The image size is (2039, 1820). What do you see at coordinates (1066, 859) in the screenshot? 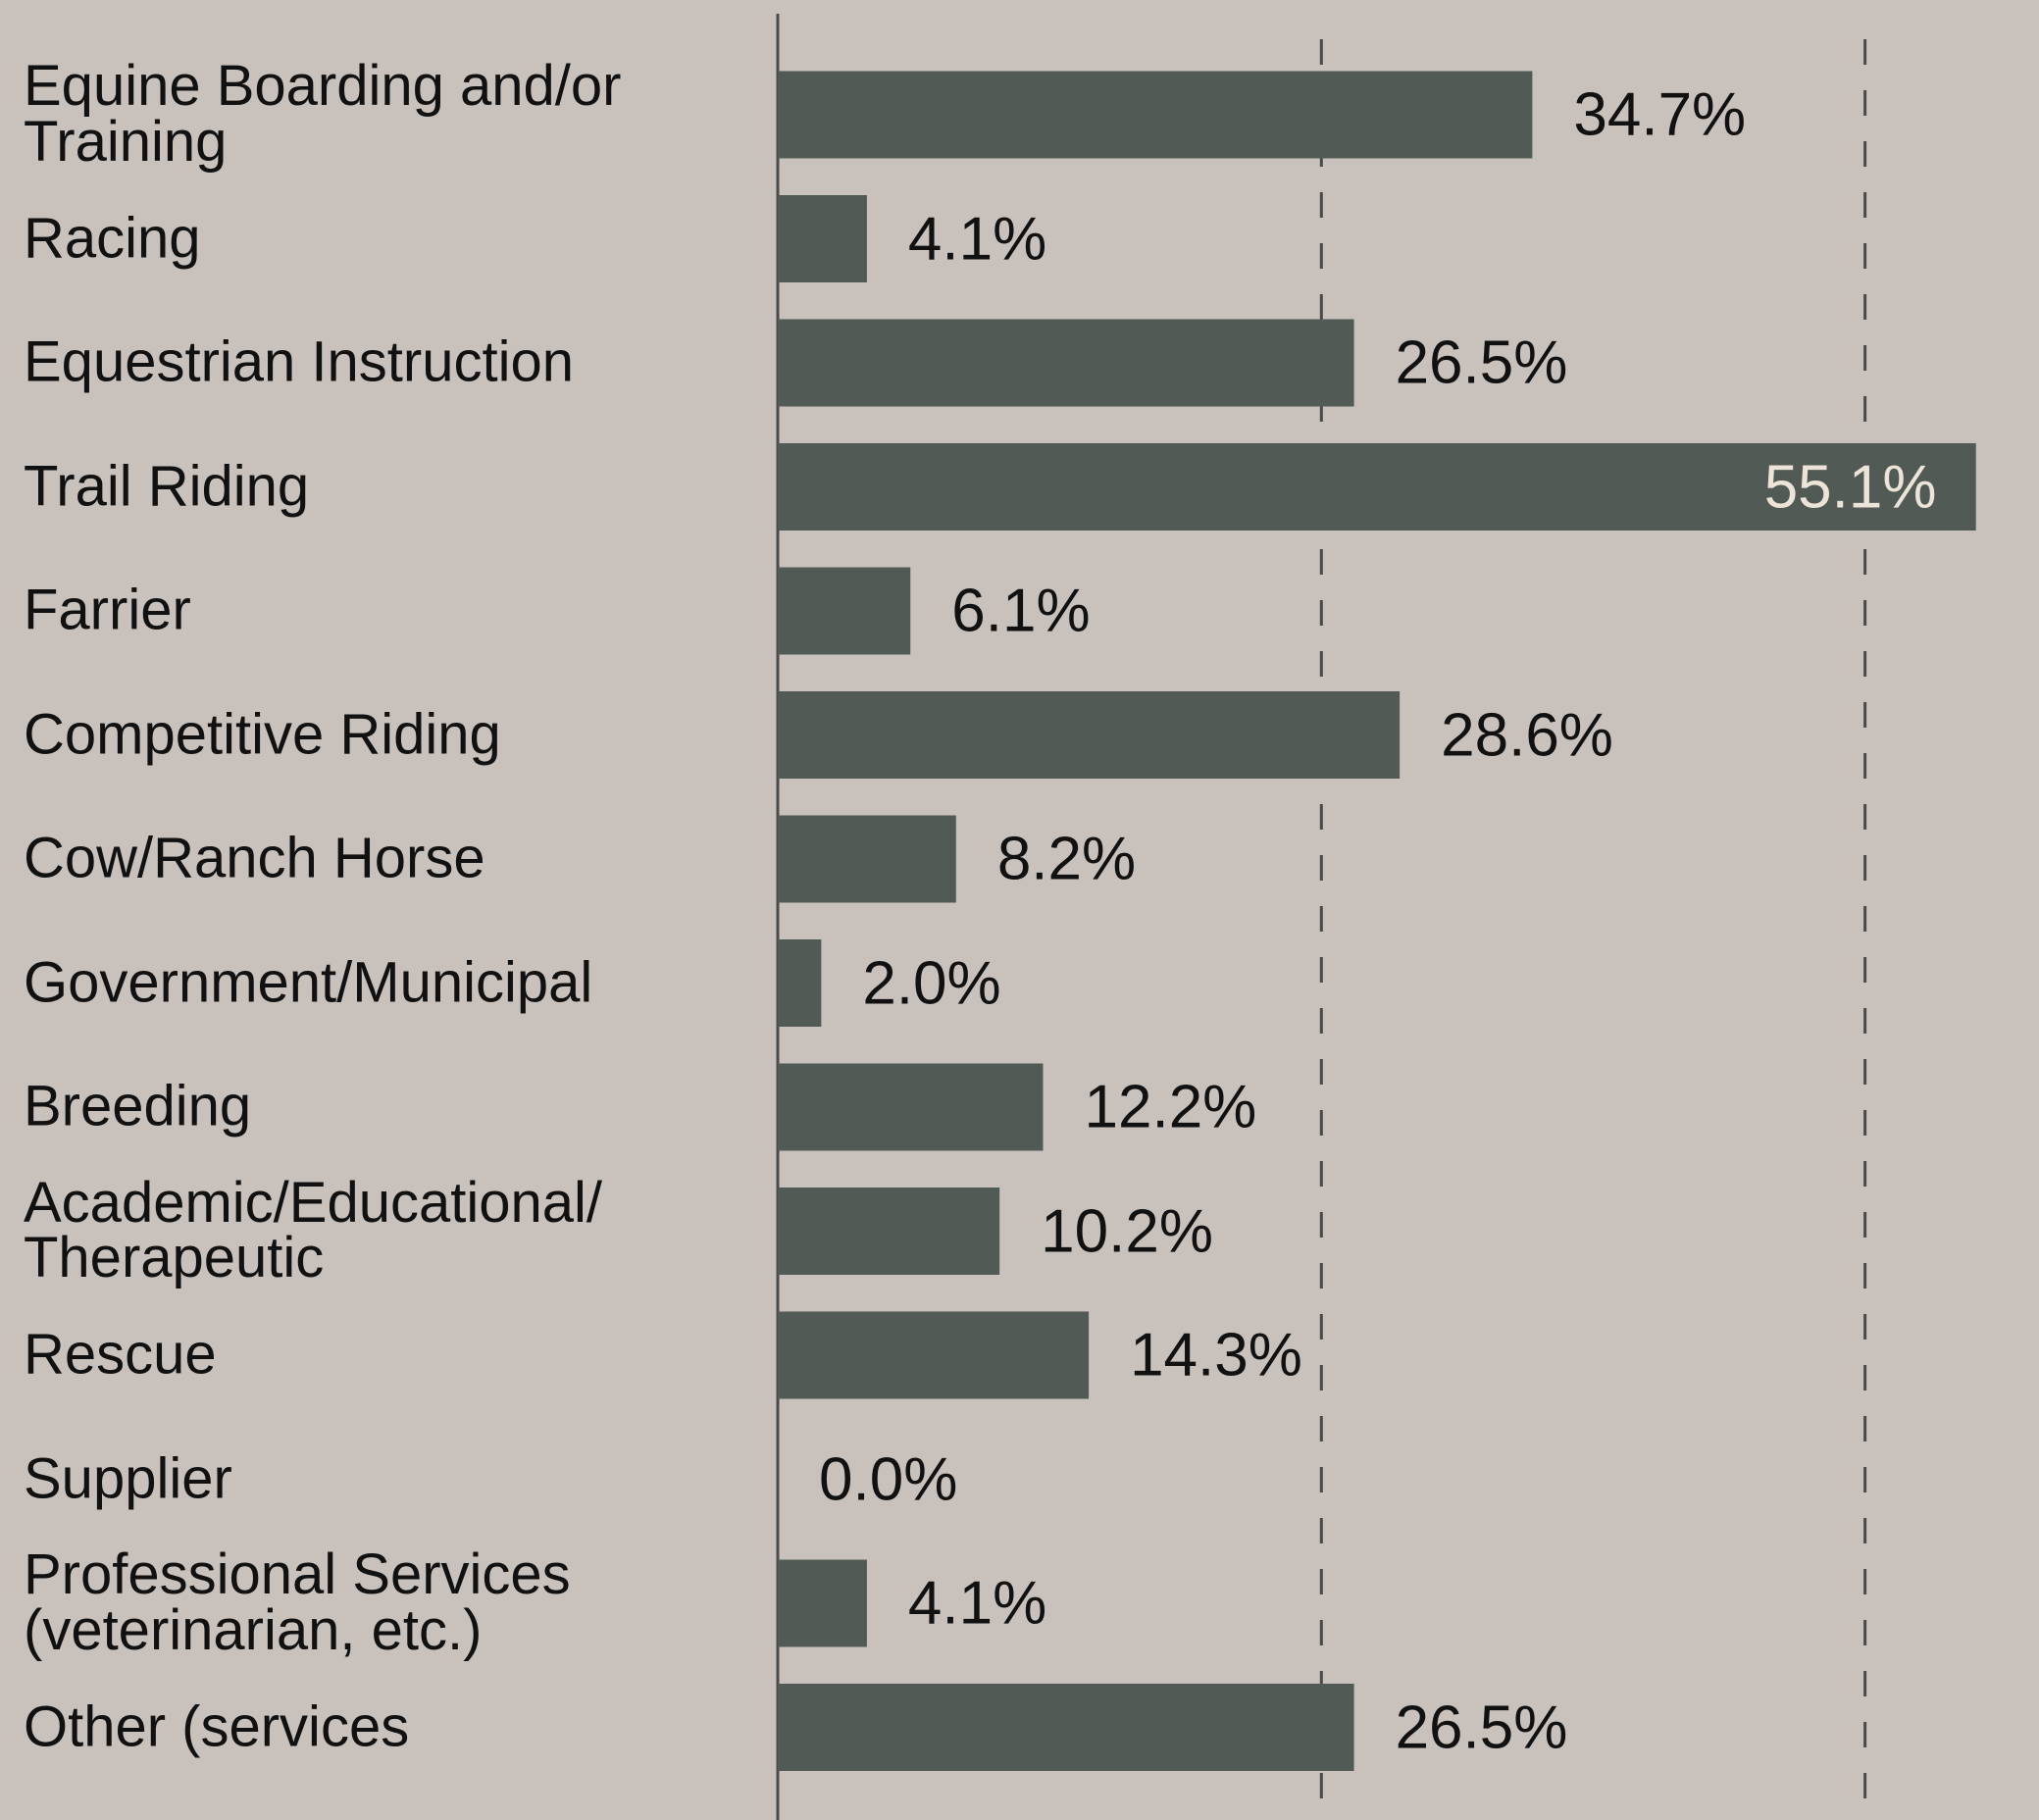
I see `value-label: 8.2%` at bounding box center [1066, 859].